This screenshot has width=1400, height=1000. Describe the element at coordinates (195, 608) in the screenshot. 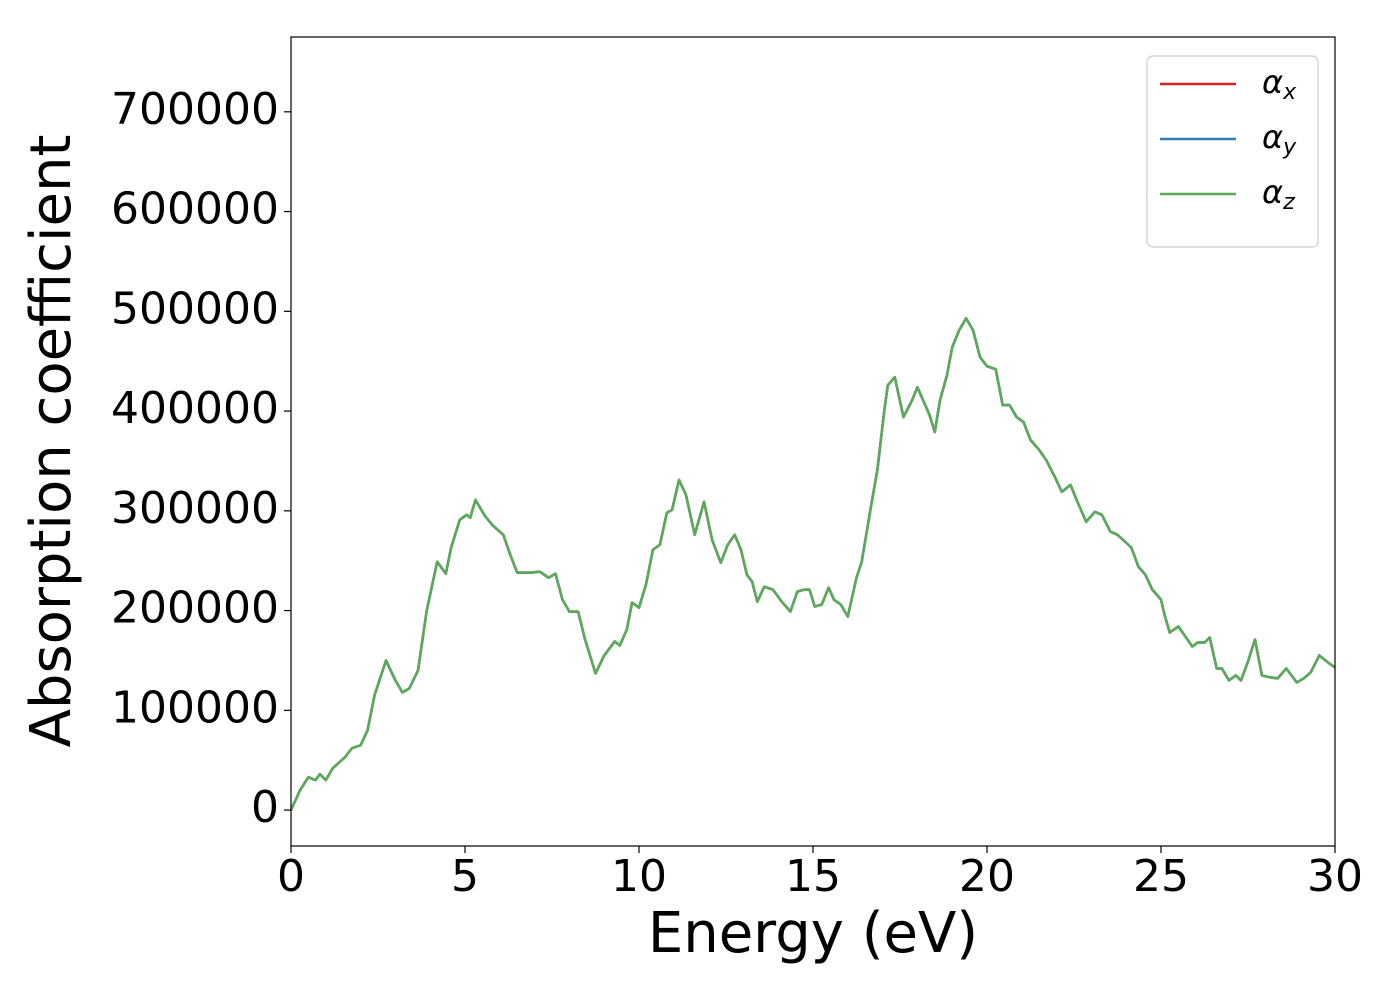

I see `y-tick-label: 200000` at that location.